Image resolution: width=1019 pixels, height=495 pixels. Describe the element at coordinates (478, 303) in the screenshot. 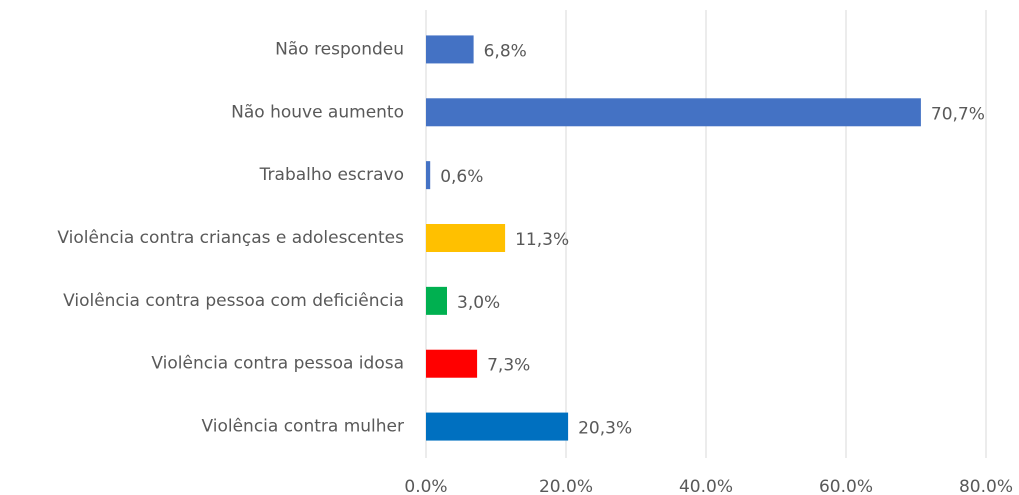

I see `value-label: 3,0%` at that location.